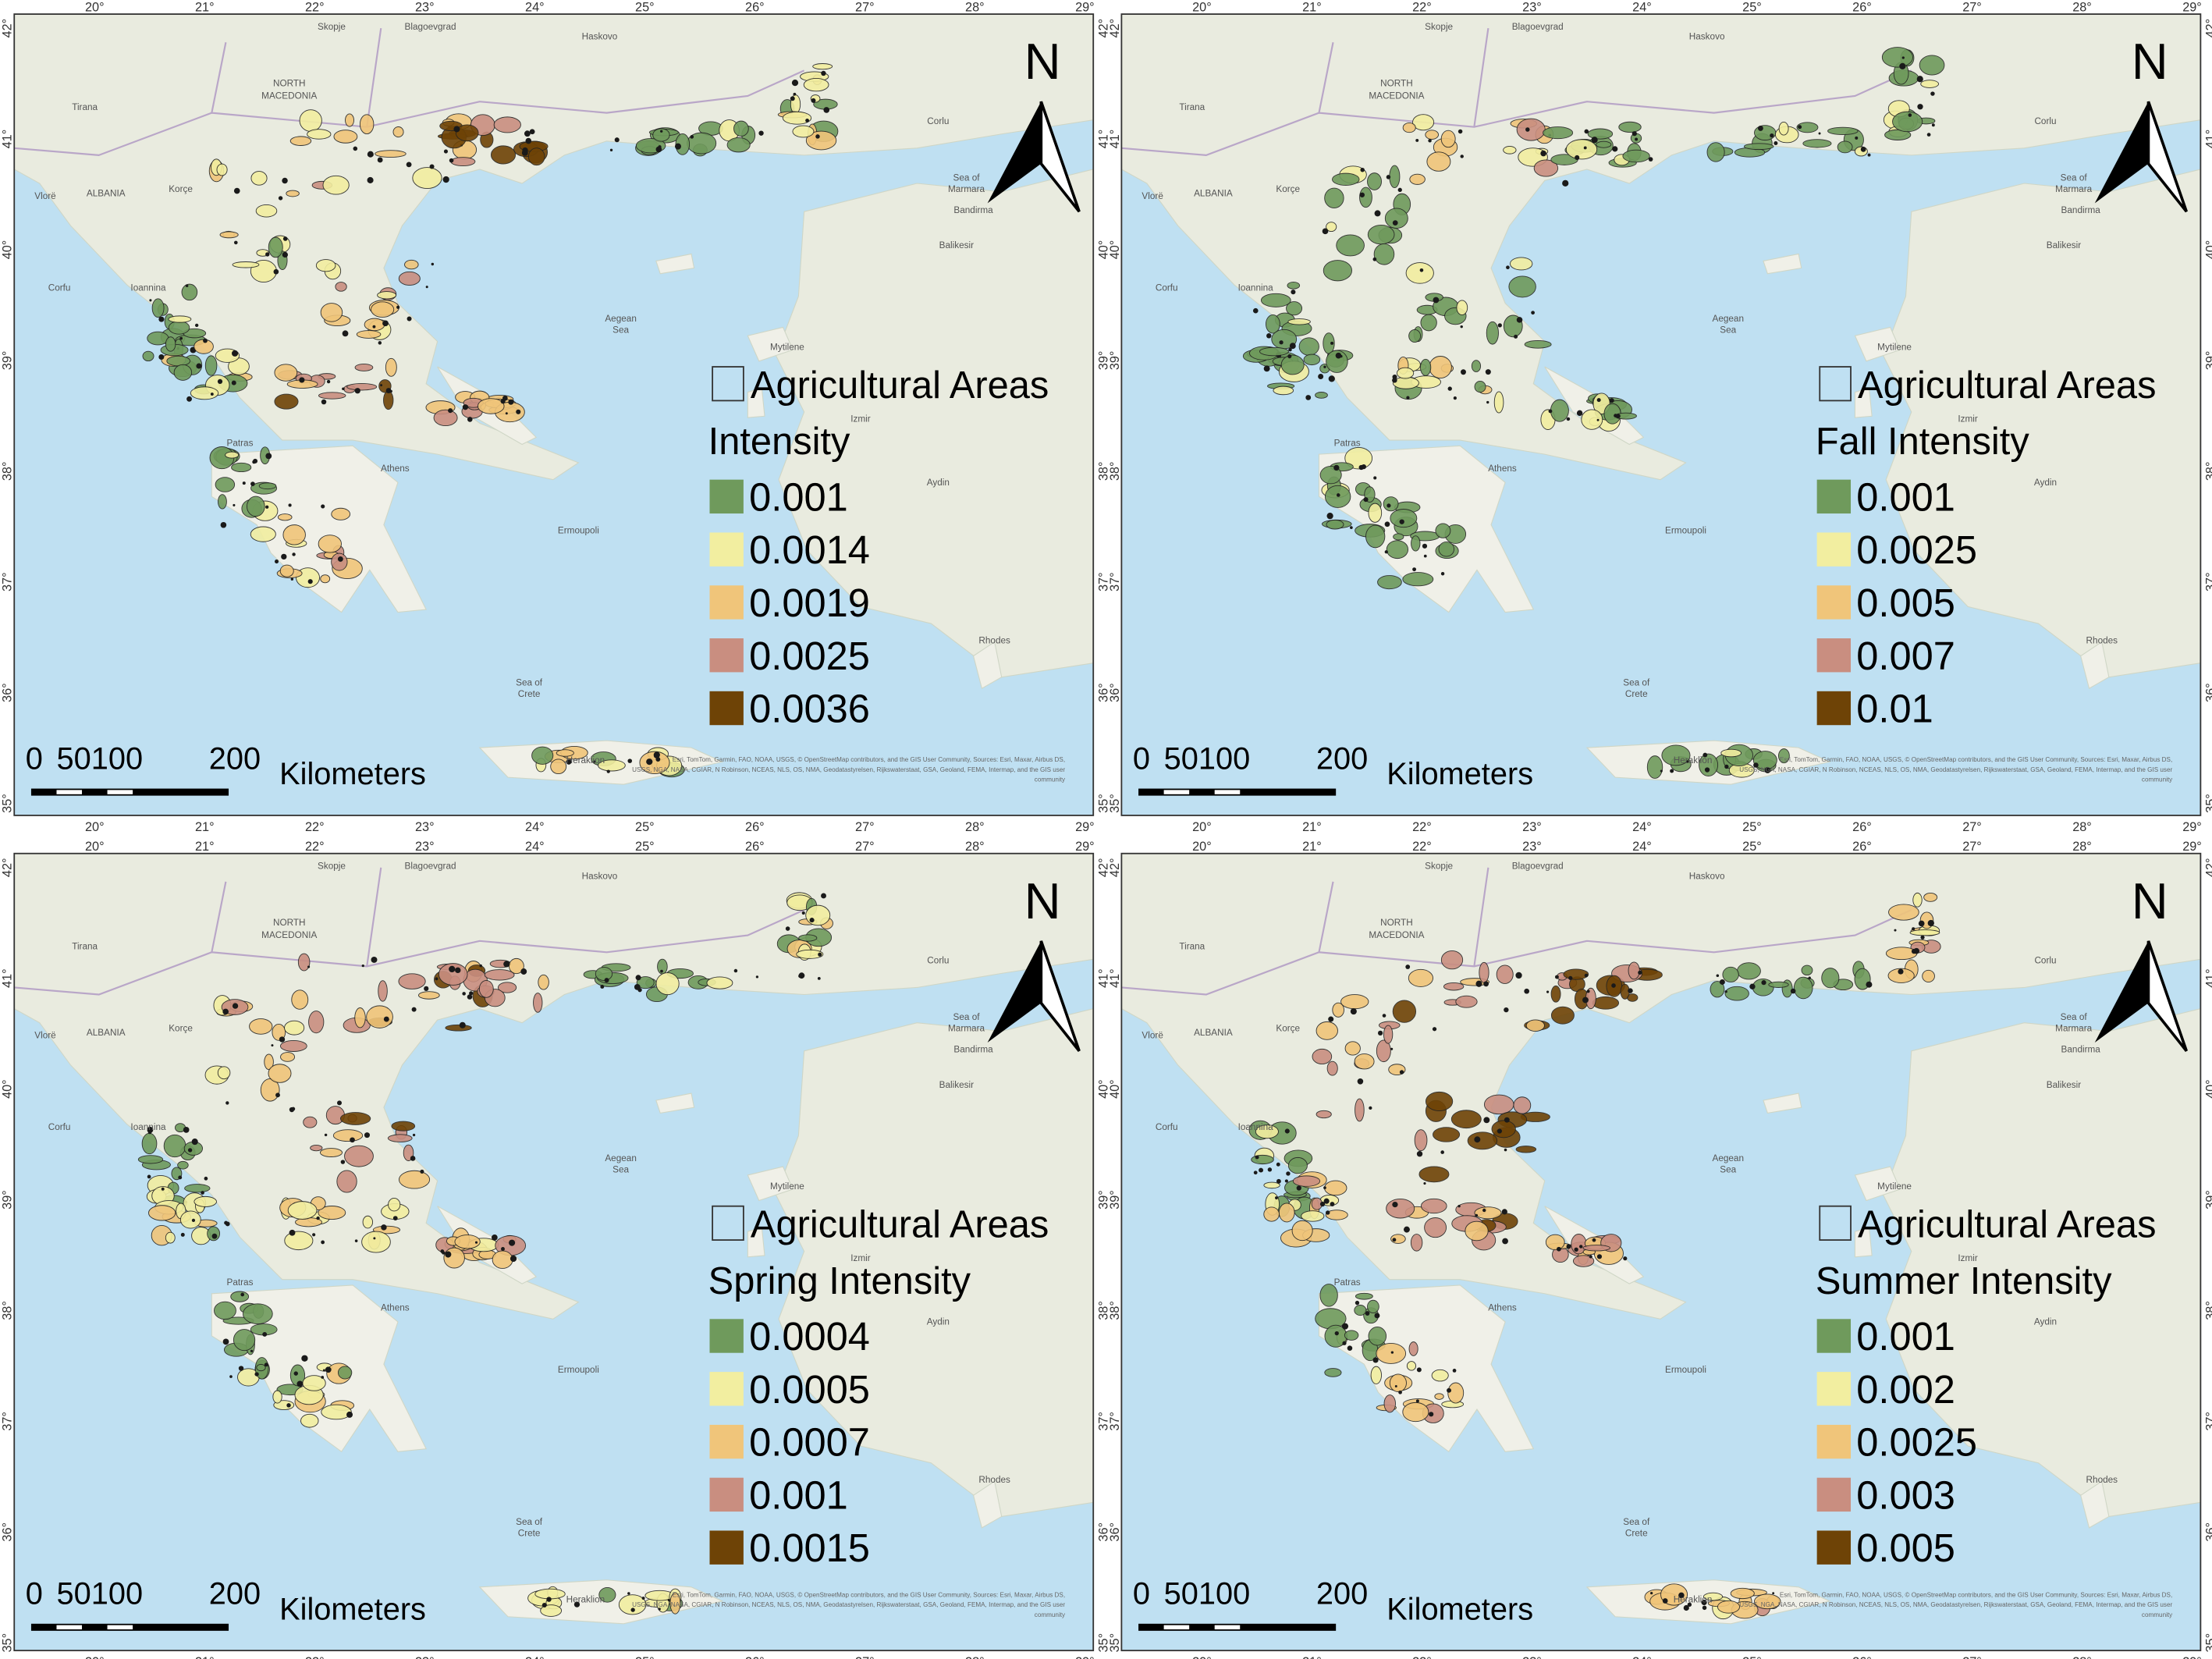 The height and width of the screenshot is (1659, 2212). Describe the element at coordinates (1502, 469) in the screenshot. I see `place-name: Athens` at that location.